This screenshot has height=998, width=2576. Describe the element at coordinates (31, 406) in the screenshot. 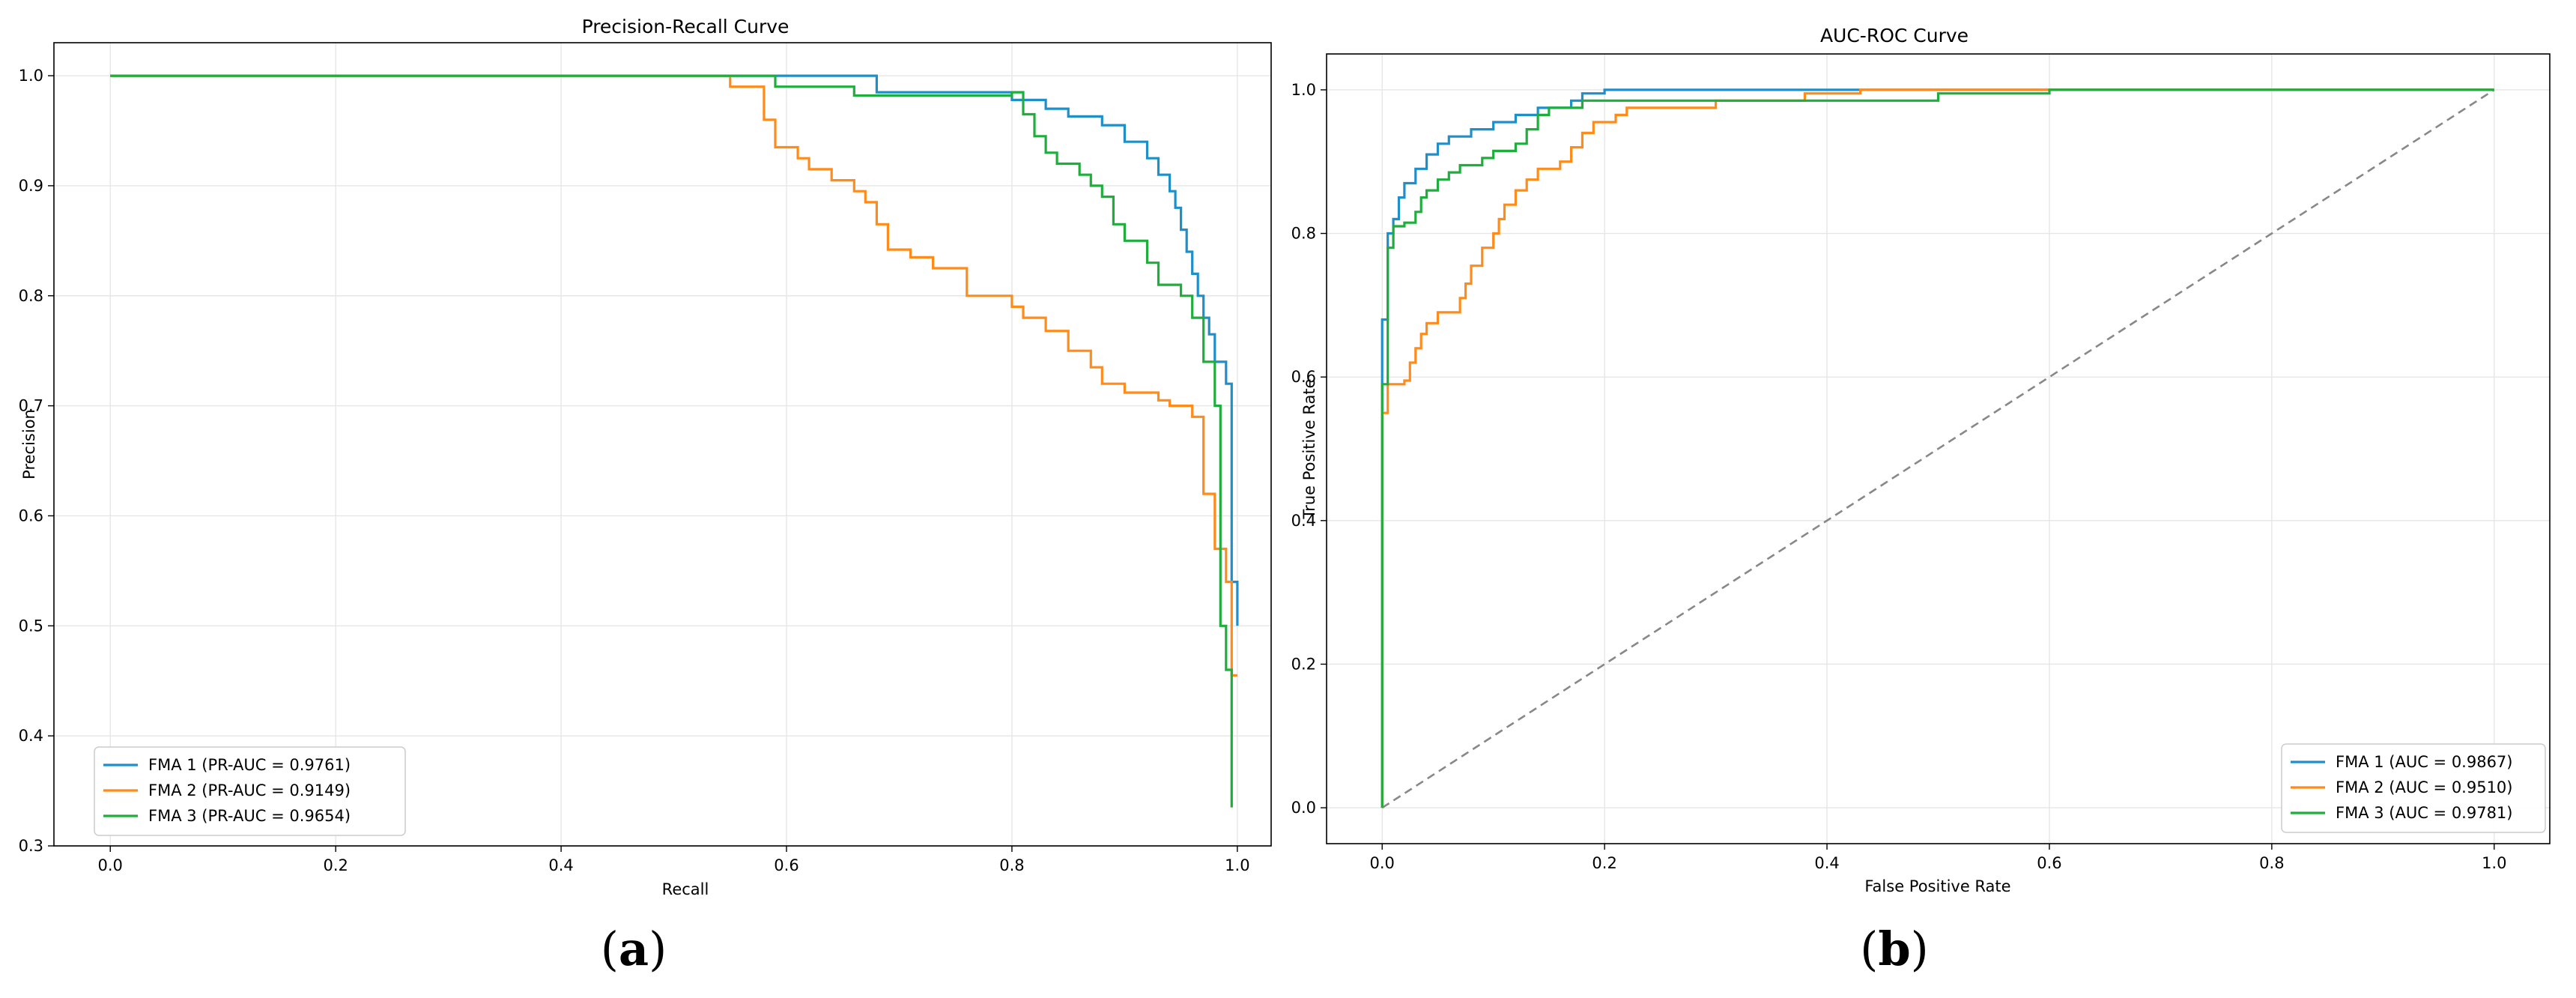

I see `y-tick-label: 0.7` at that location.